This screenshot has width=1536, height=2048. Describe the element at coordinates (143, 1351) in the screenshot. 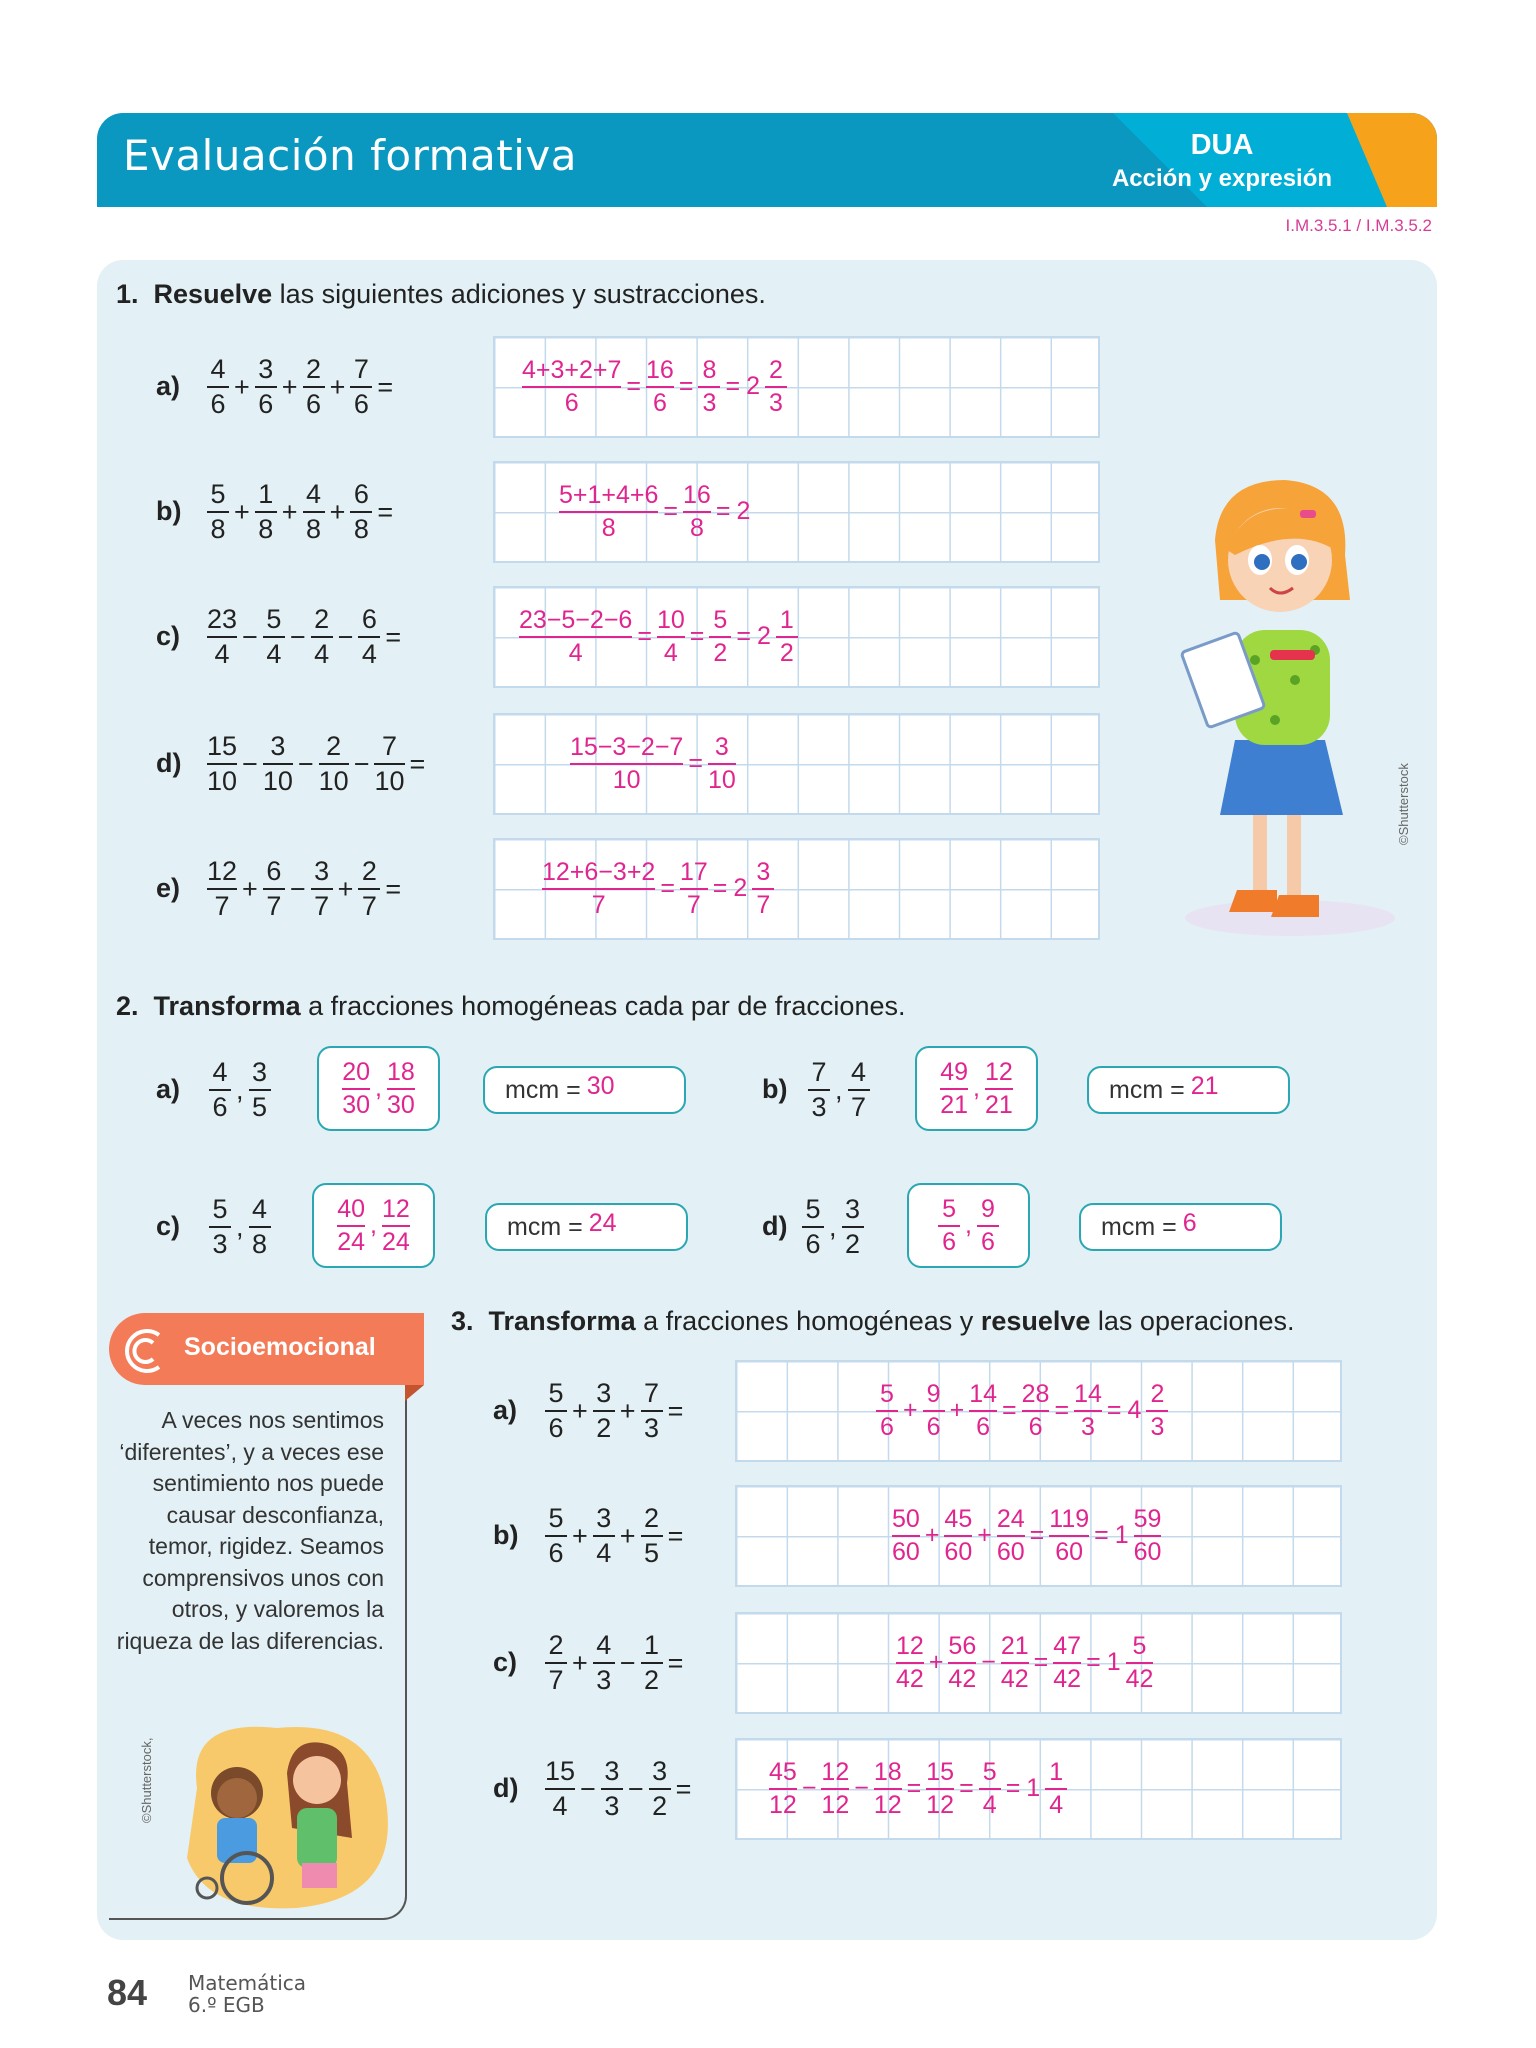

I see `swirl-icon` at that location.